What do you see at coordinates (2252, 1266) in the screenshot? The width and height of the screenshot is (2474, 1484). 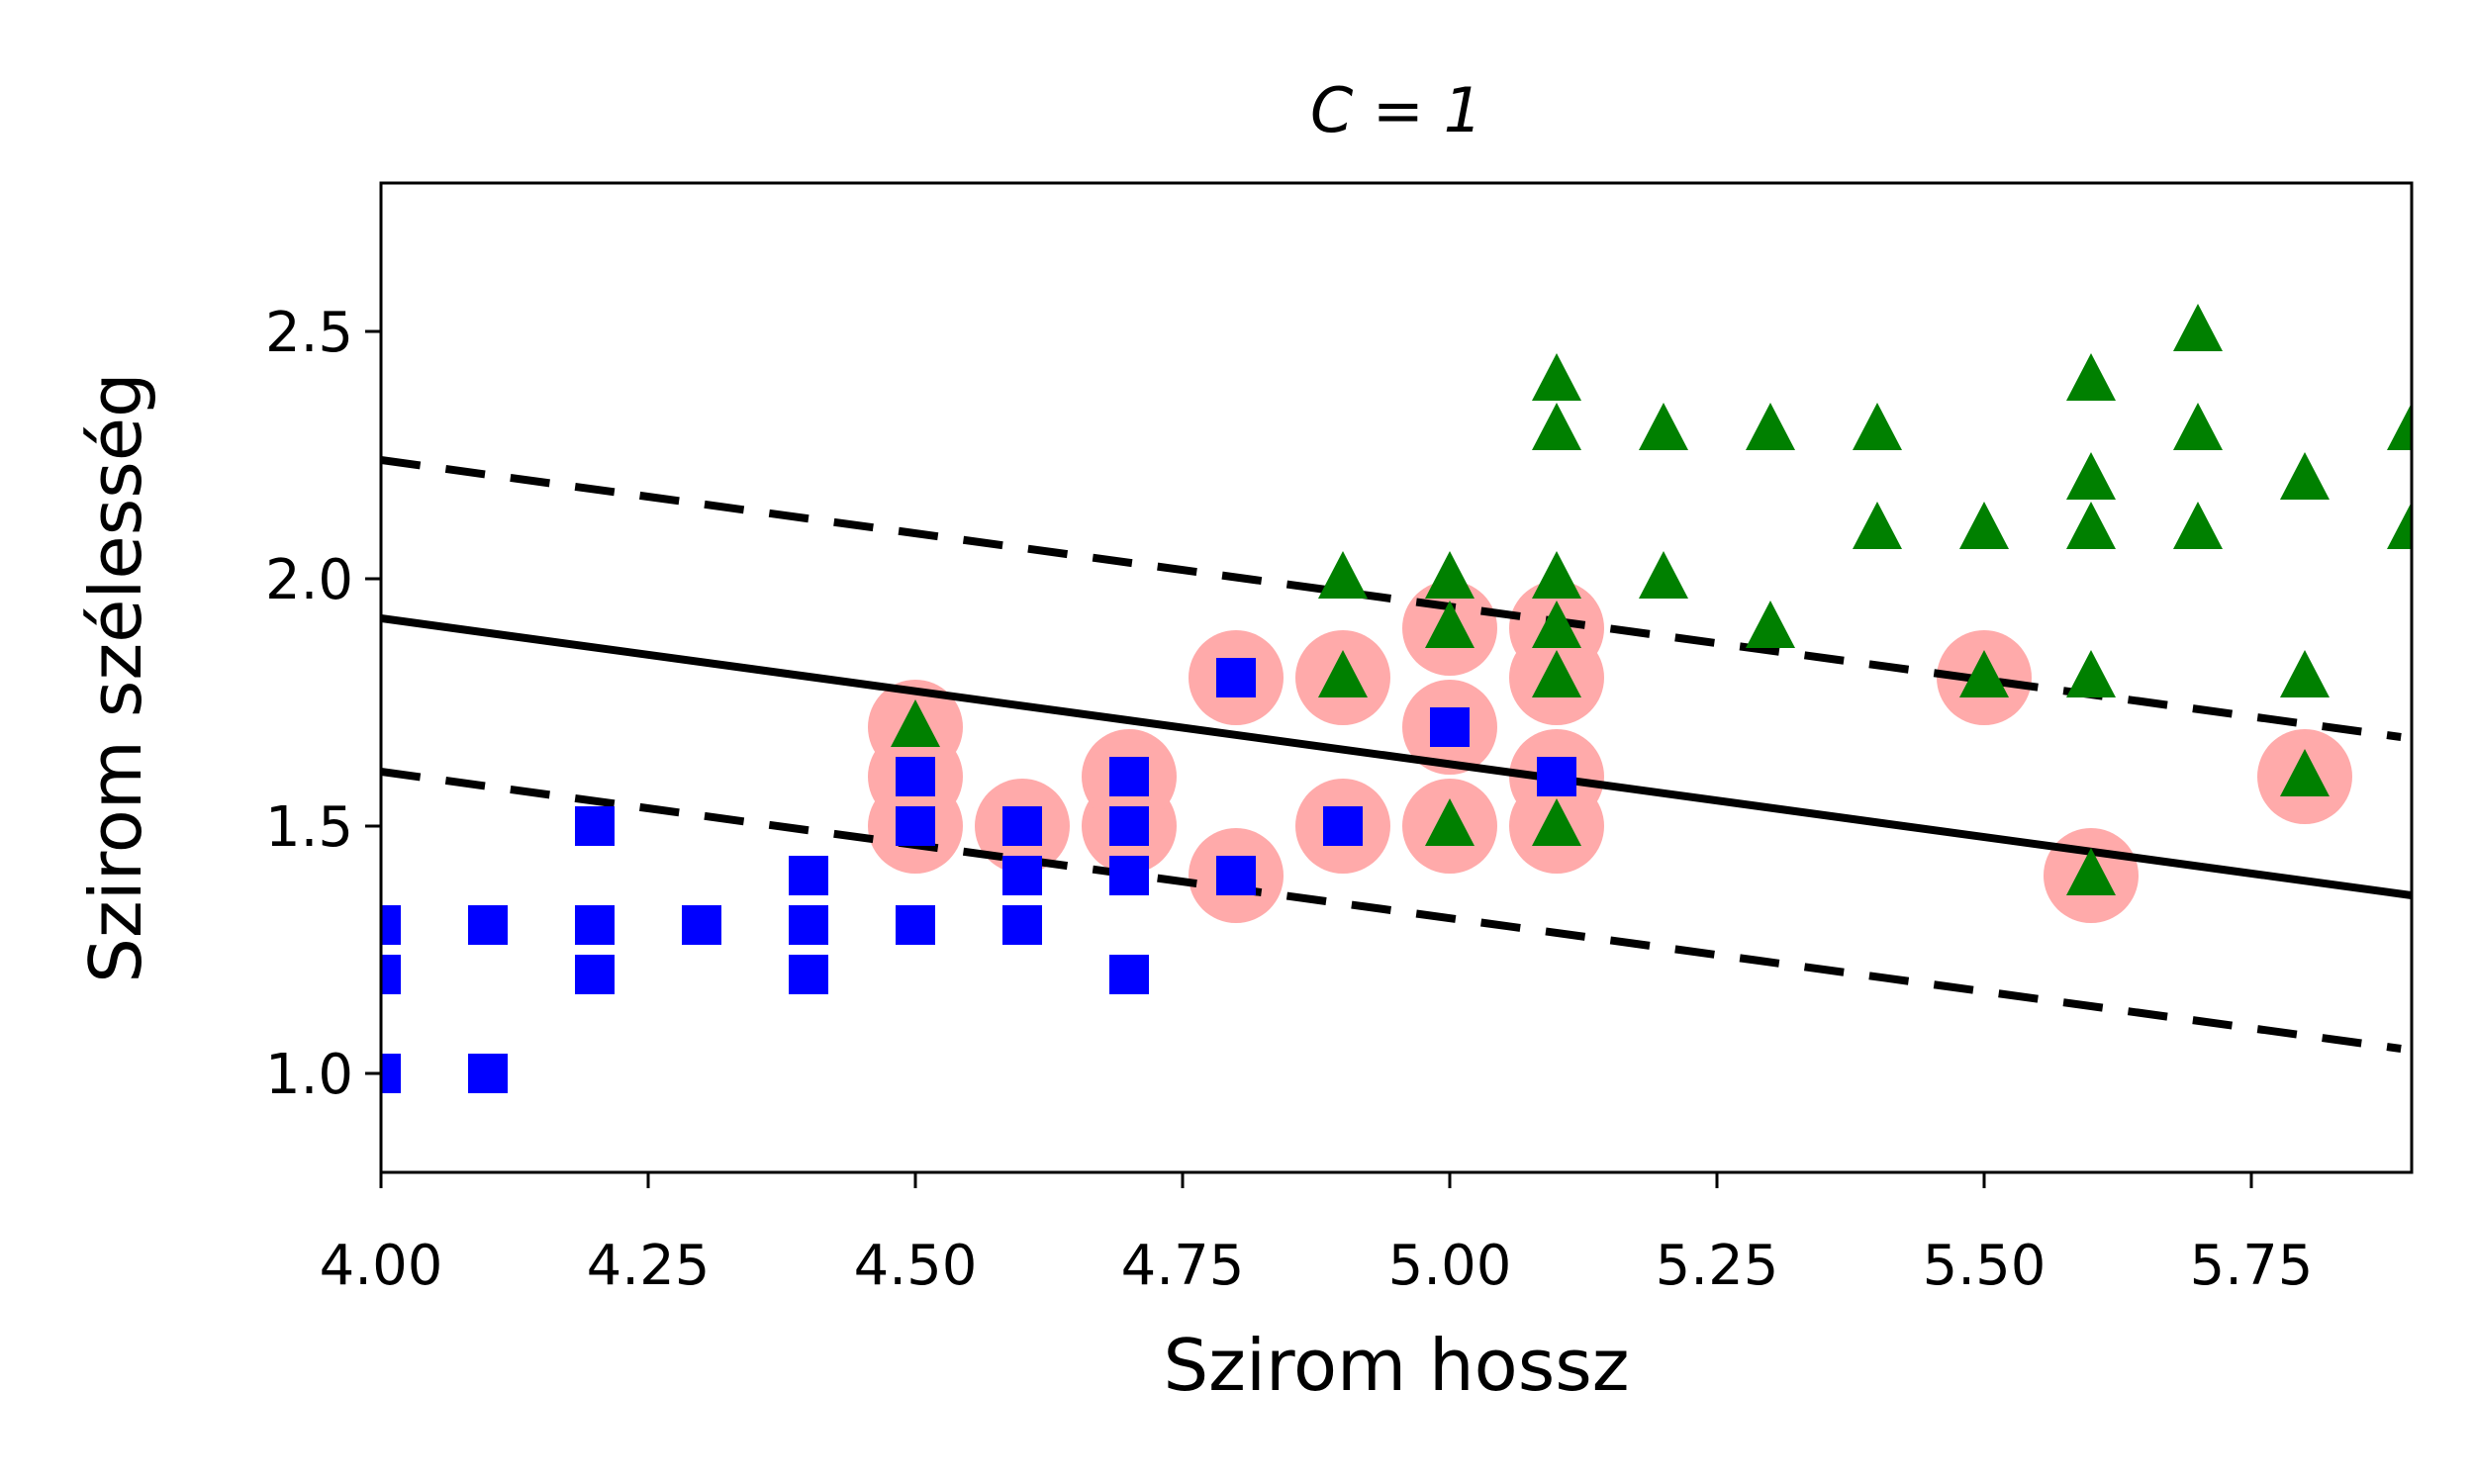 I see `x-tick-label: 5.75` at bounding box center [2252, 1266].